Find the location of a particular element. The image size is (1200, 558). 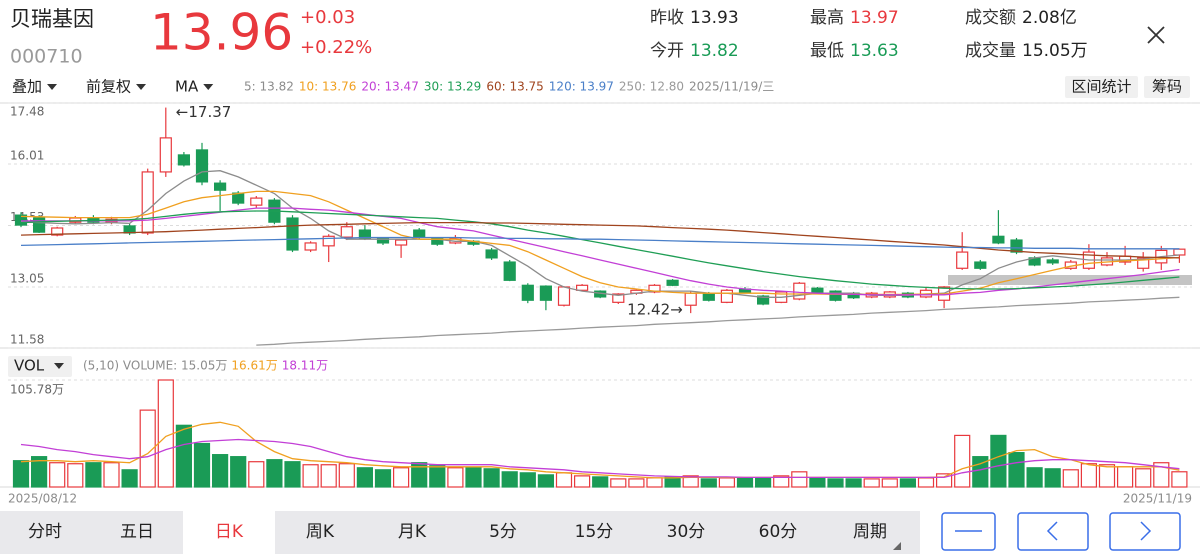

tab: 日K is located at coordinates (229, 532).